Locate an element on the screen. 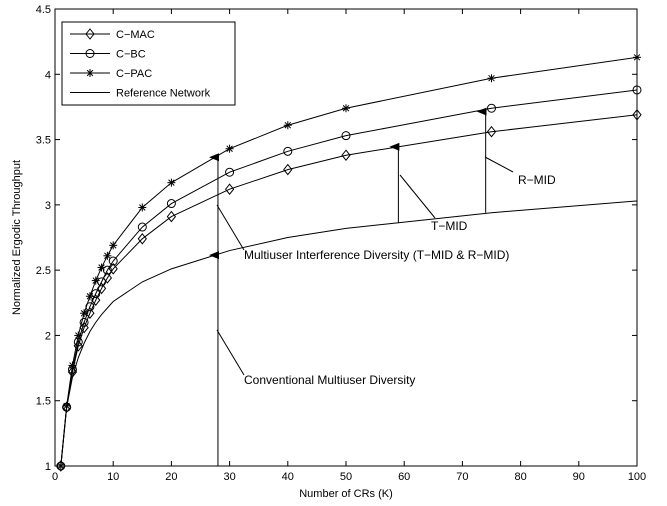 The image size is (667, 506). y-tick-label: 3 is located at coordinates (48, 206).